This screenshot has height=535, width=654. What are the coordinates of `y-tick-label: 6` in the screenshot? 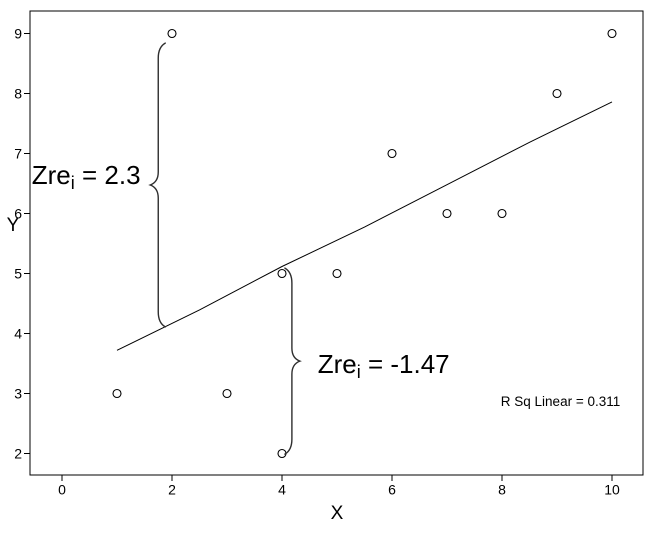 It's located at (18, 214).